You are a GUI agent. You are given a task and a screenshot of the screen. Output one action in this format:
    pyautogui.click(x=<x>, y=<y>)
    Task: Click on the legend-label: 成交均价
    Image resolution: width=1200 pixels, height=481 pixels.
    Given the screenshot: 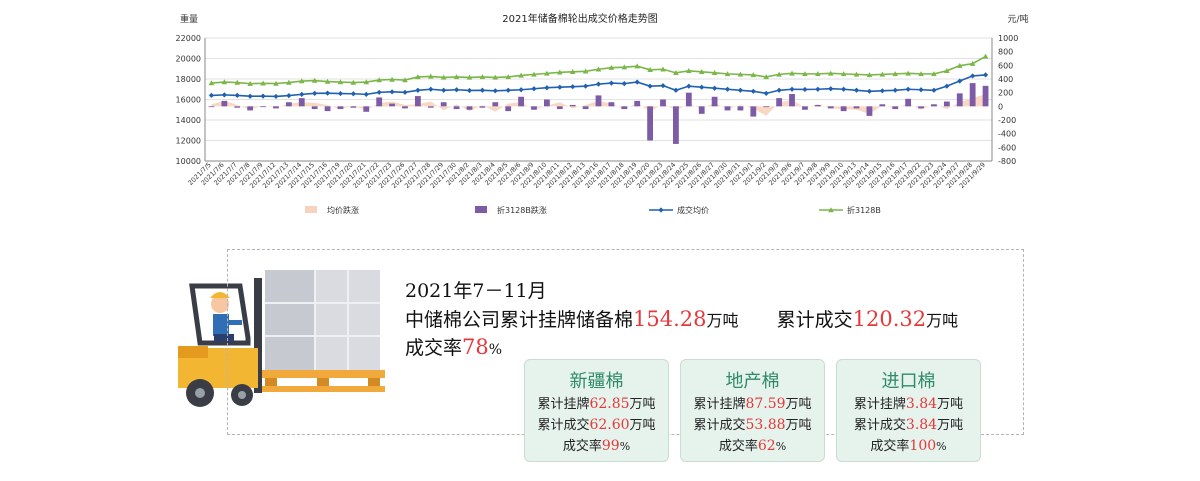 What is the action you would take?
    pyautogui.click(x=693, y=210)
    